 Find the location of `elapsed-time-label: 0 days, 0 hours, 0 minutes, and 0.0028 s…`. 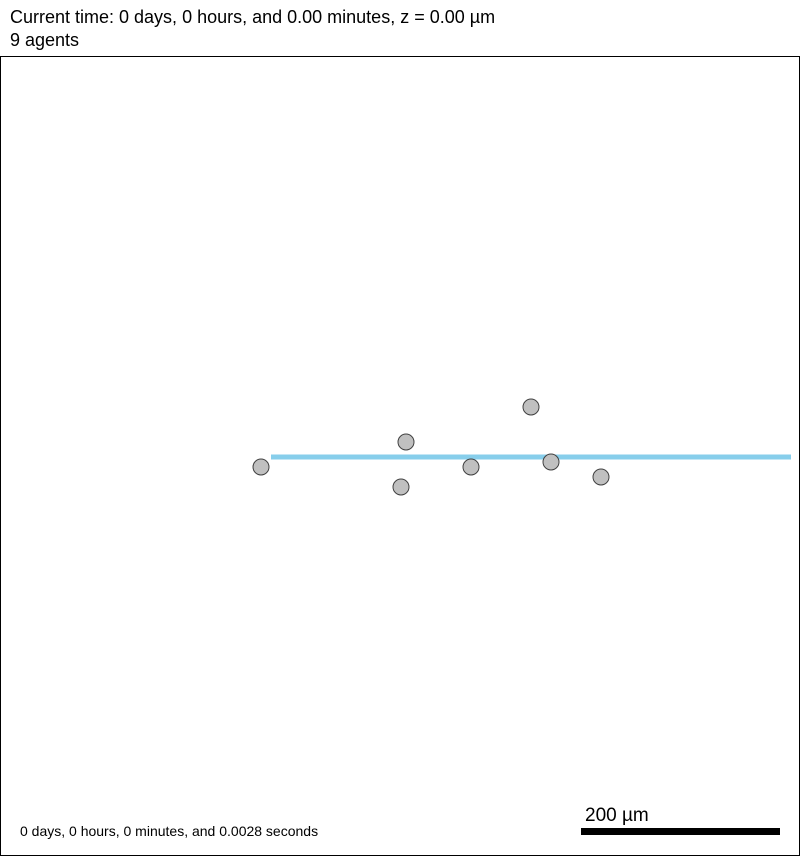

elapsed-time-label: 0 days, 0 hours, 0 minutes, and 0.0028 s… is located at coordinates (169, 831).